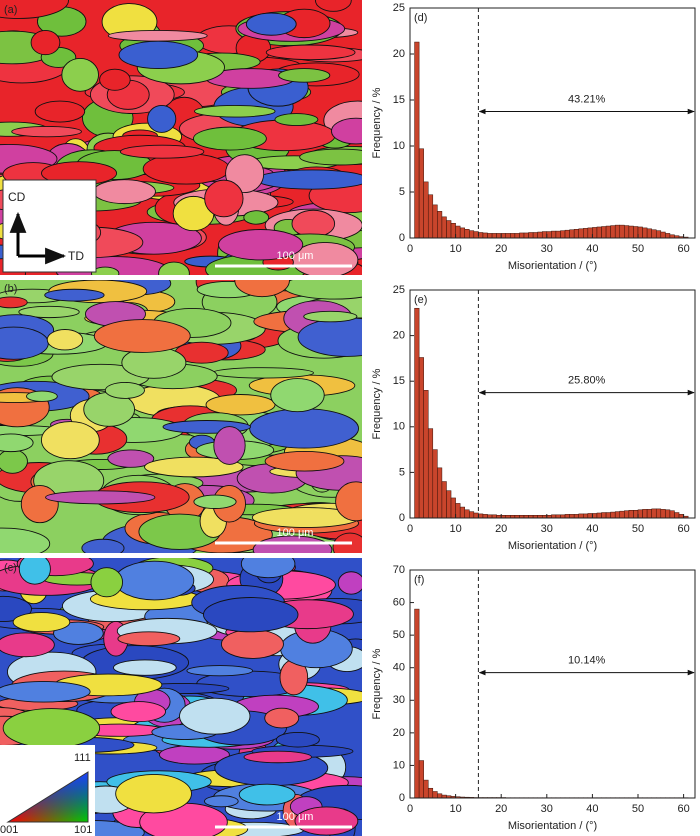 This screenshot has width=700, height=836. I want to click on y-tick-label: 25, so click(399, 8).